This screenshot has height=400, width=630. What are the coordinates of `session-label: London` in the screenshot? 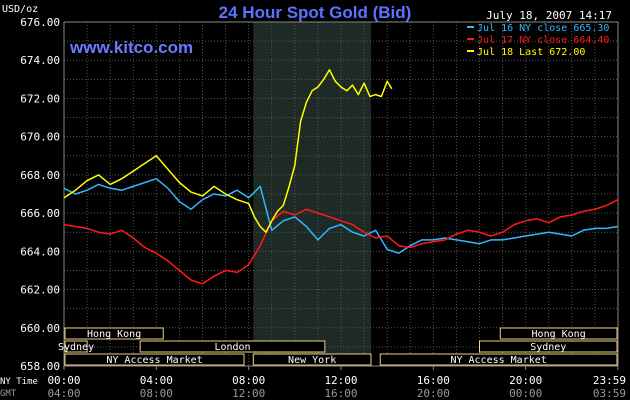 It's located at (232, 347).